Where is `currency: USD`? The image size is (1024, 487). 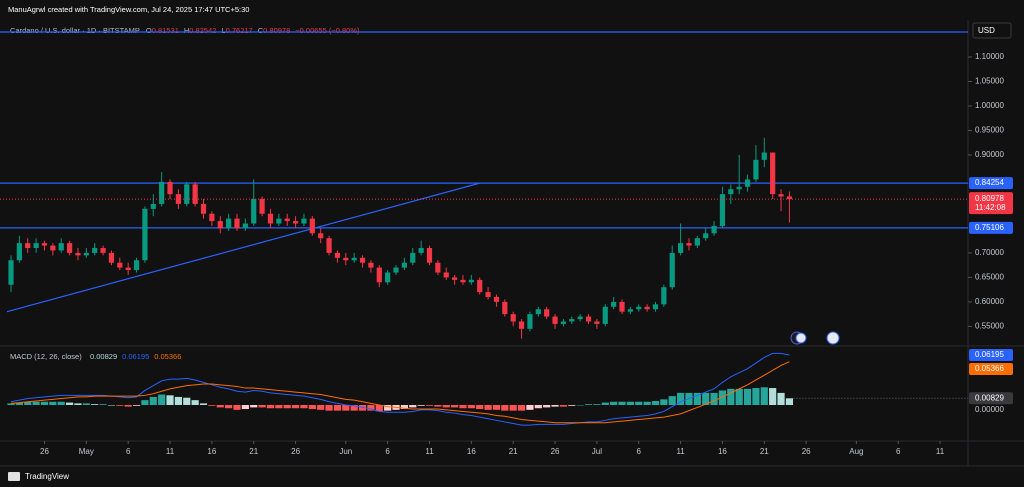 currency: USD is located at coordinates (986, 30).